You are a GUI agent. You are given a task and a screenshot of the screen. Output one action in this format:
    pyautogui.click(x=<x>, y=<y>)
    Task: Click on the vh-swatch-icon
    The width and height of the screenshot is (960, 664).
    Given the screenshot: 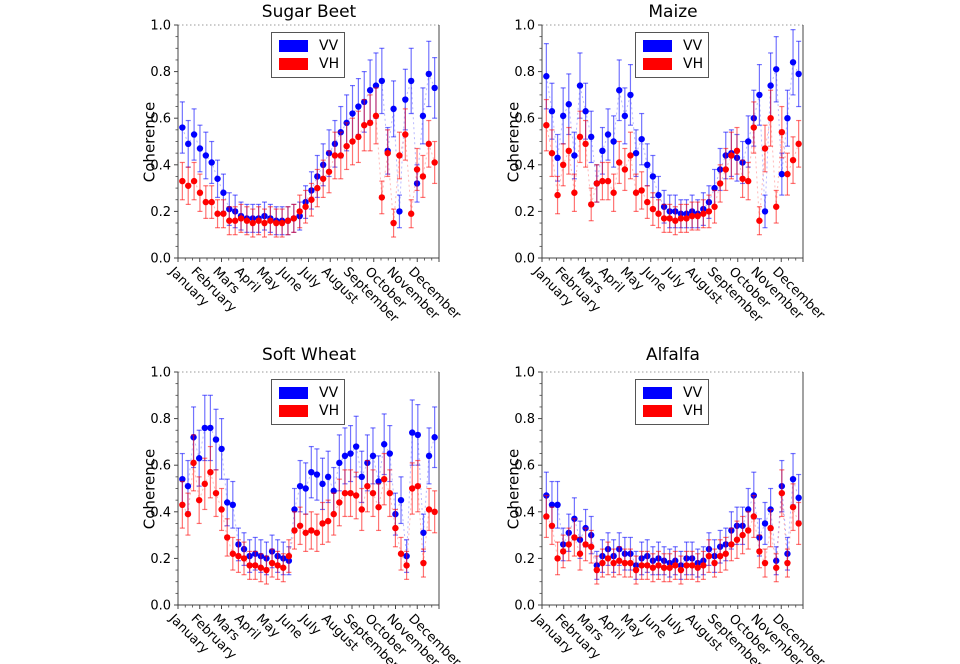 What is the action you would take?
    pyautogui.click(x=657, y=410)
    